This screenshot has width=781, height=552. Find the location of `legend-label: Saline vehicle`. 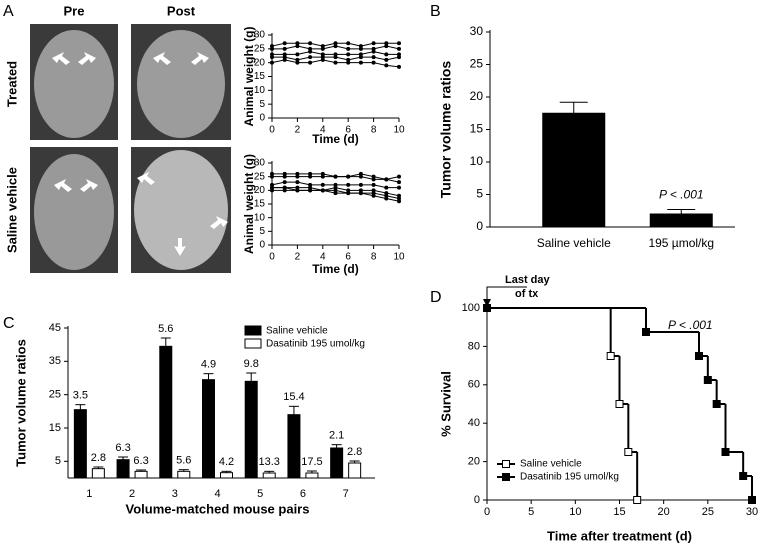

legend-label: Saline vehicle is located at coordinates (551, 464).